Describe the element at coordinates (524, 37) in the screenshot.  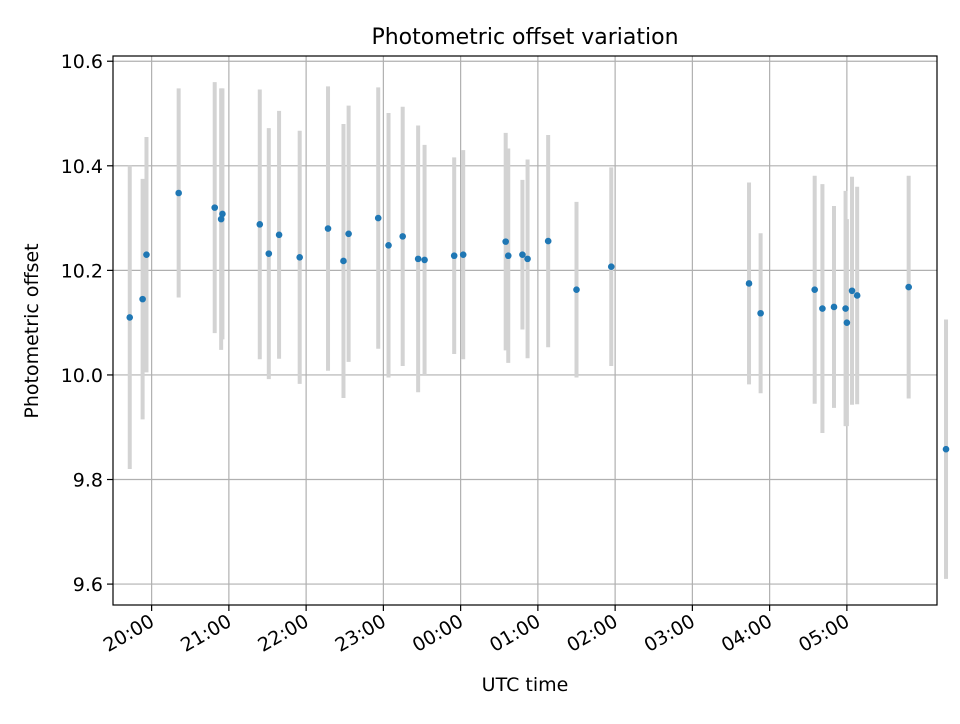
I see `chart-title: Photometric offset variation` at that location.